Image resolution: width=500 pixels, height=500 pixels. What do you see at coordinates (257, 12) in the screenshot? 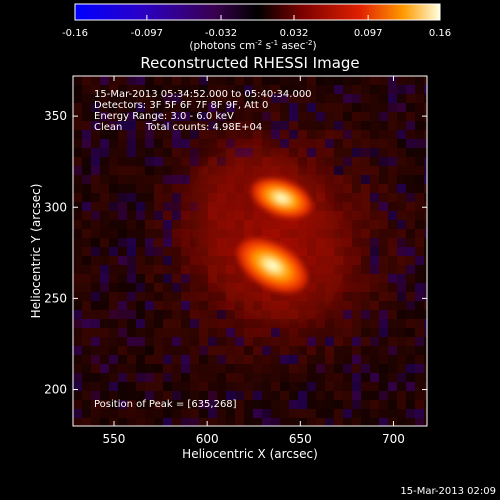
I see `colorbar` at bounding box center [257, 12].